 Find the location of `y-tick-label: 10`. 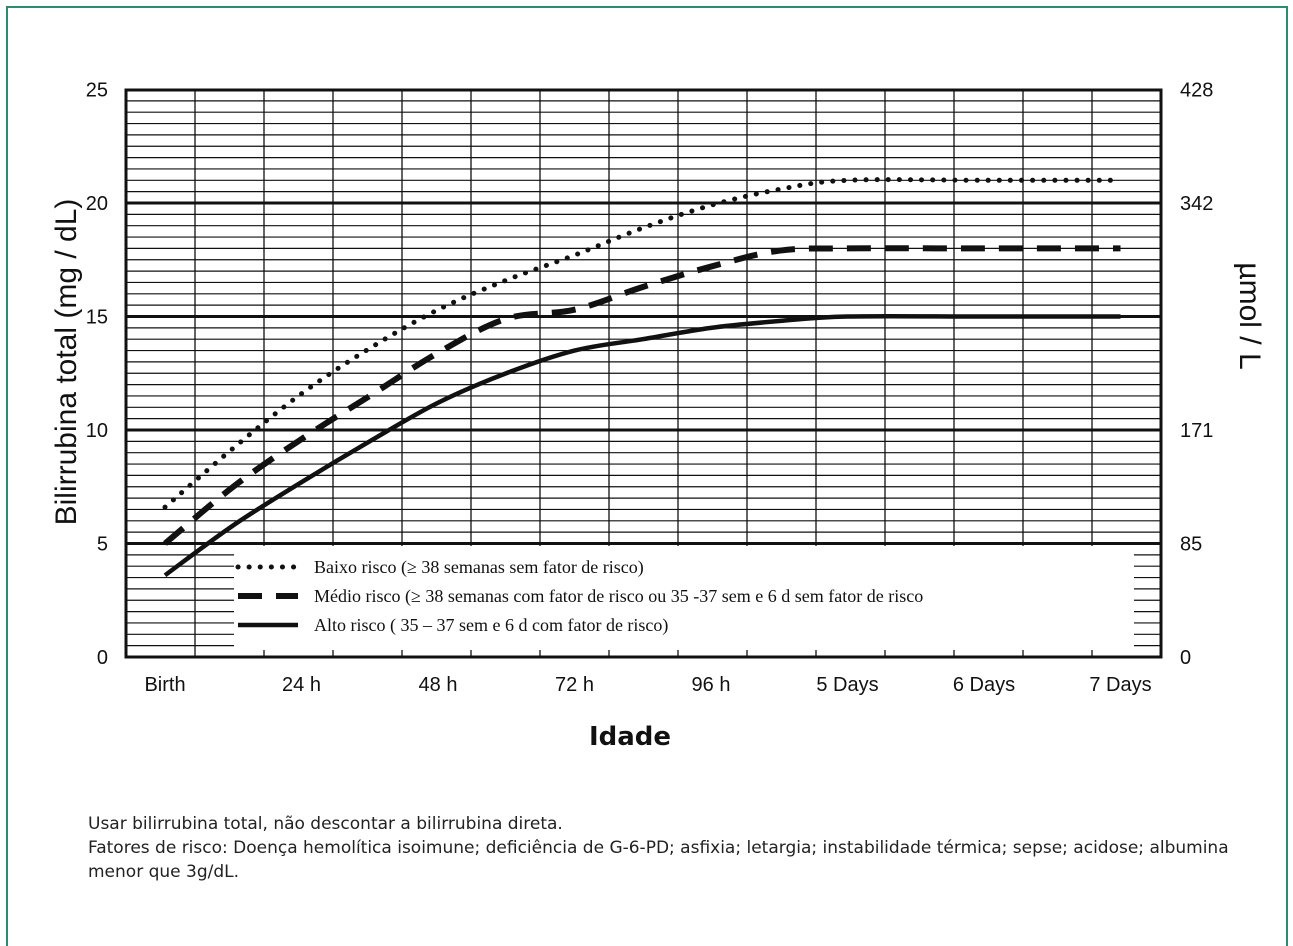

y-tick-label: 10 is located at coordinates (97, 431).